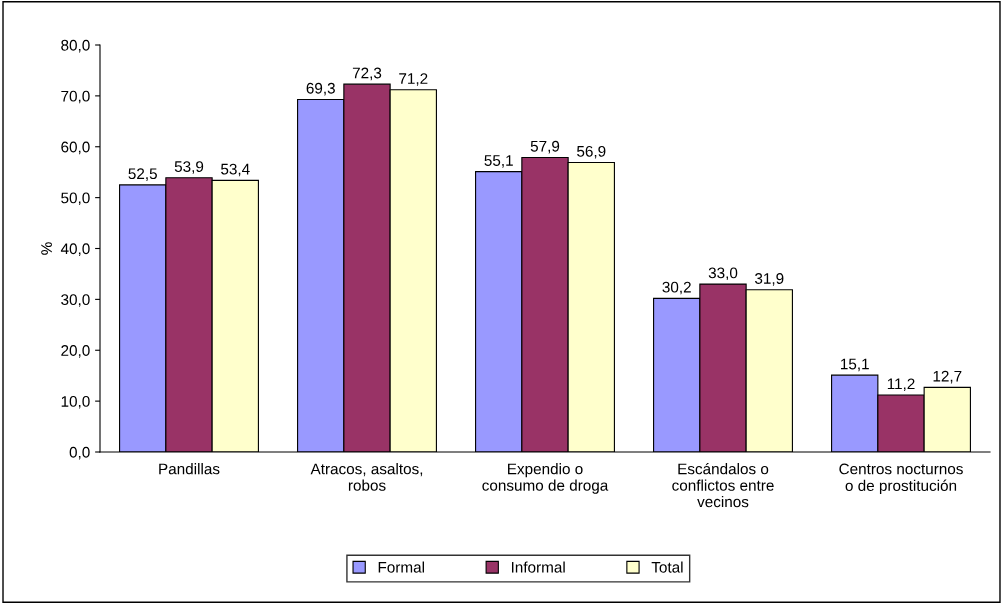 Image resolution: width=1003 pixels, height=604 pixels. I want to click on data-label: 11,2, so click(901, 385).